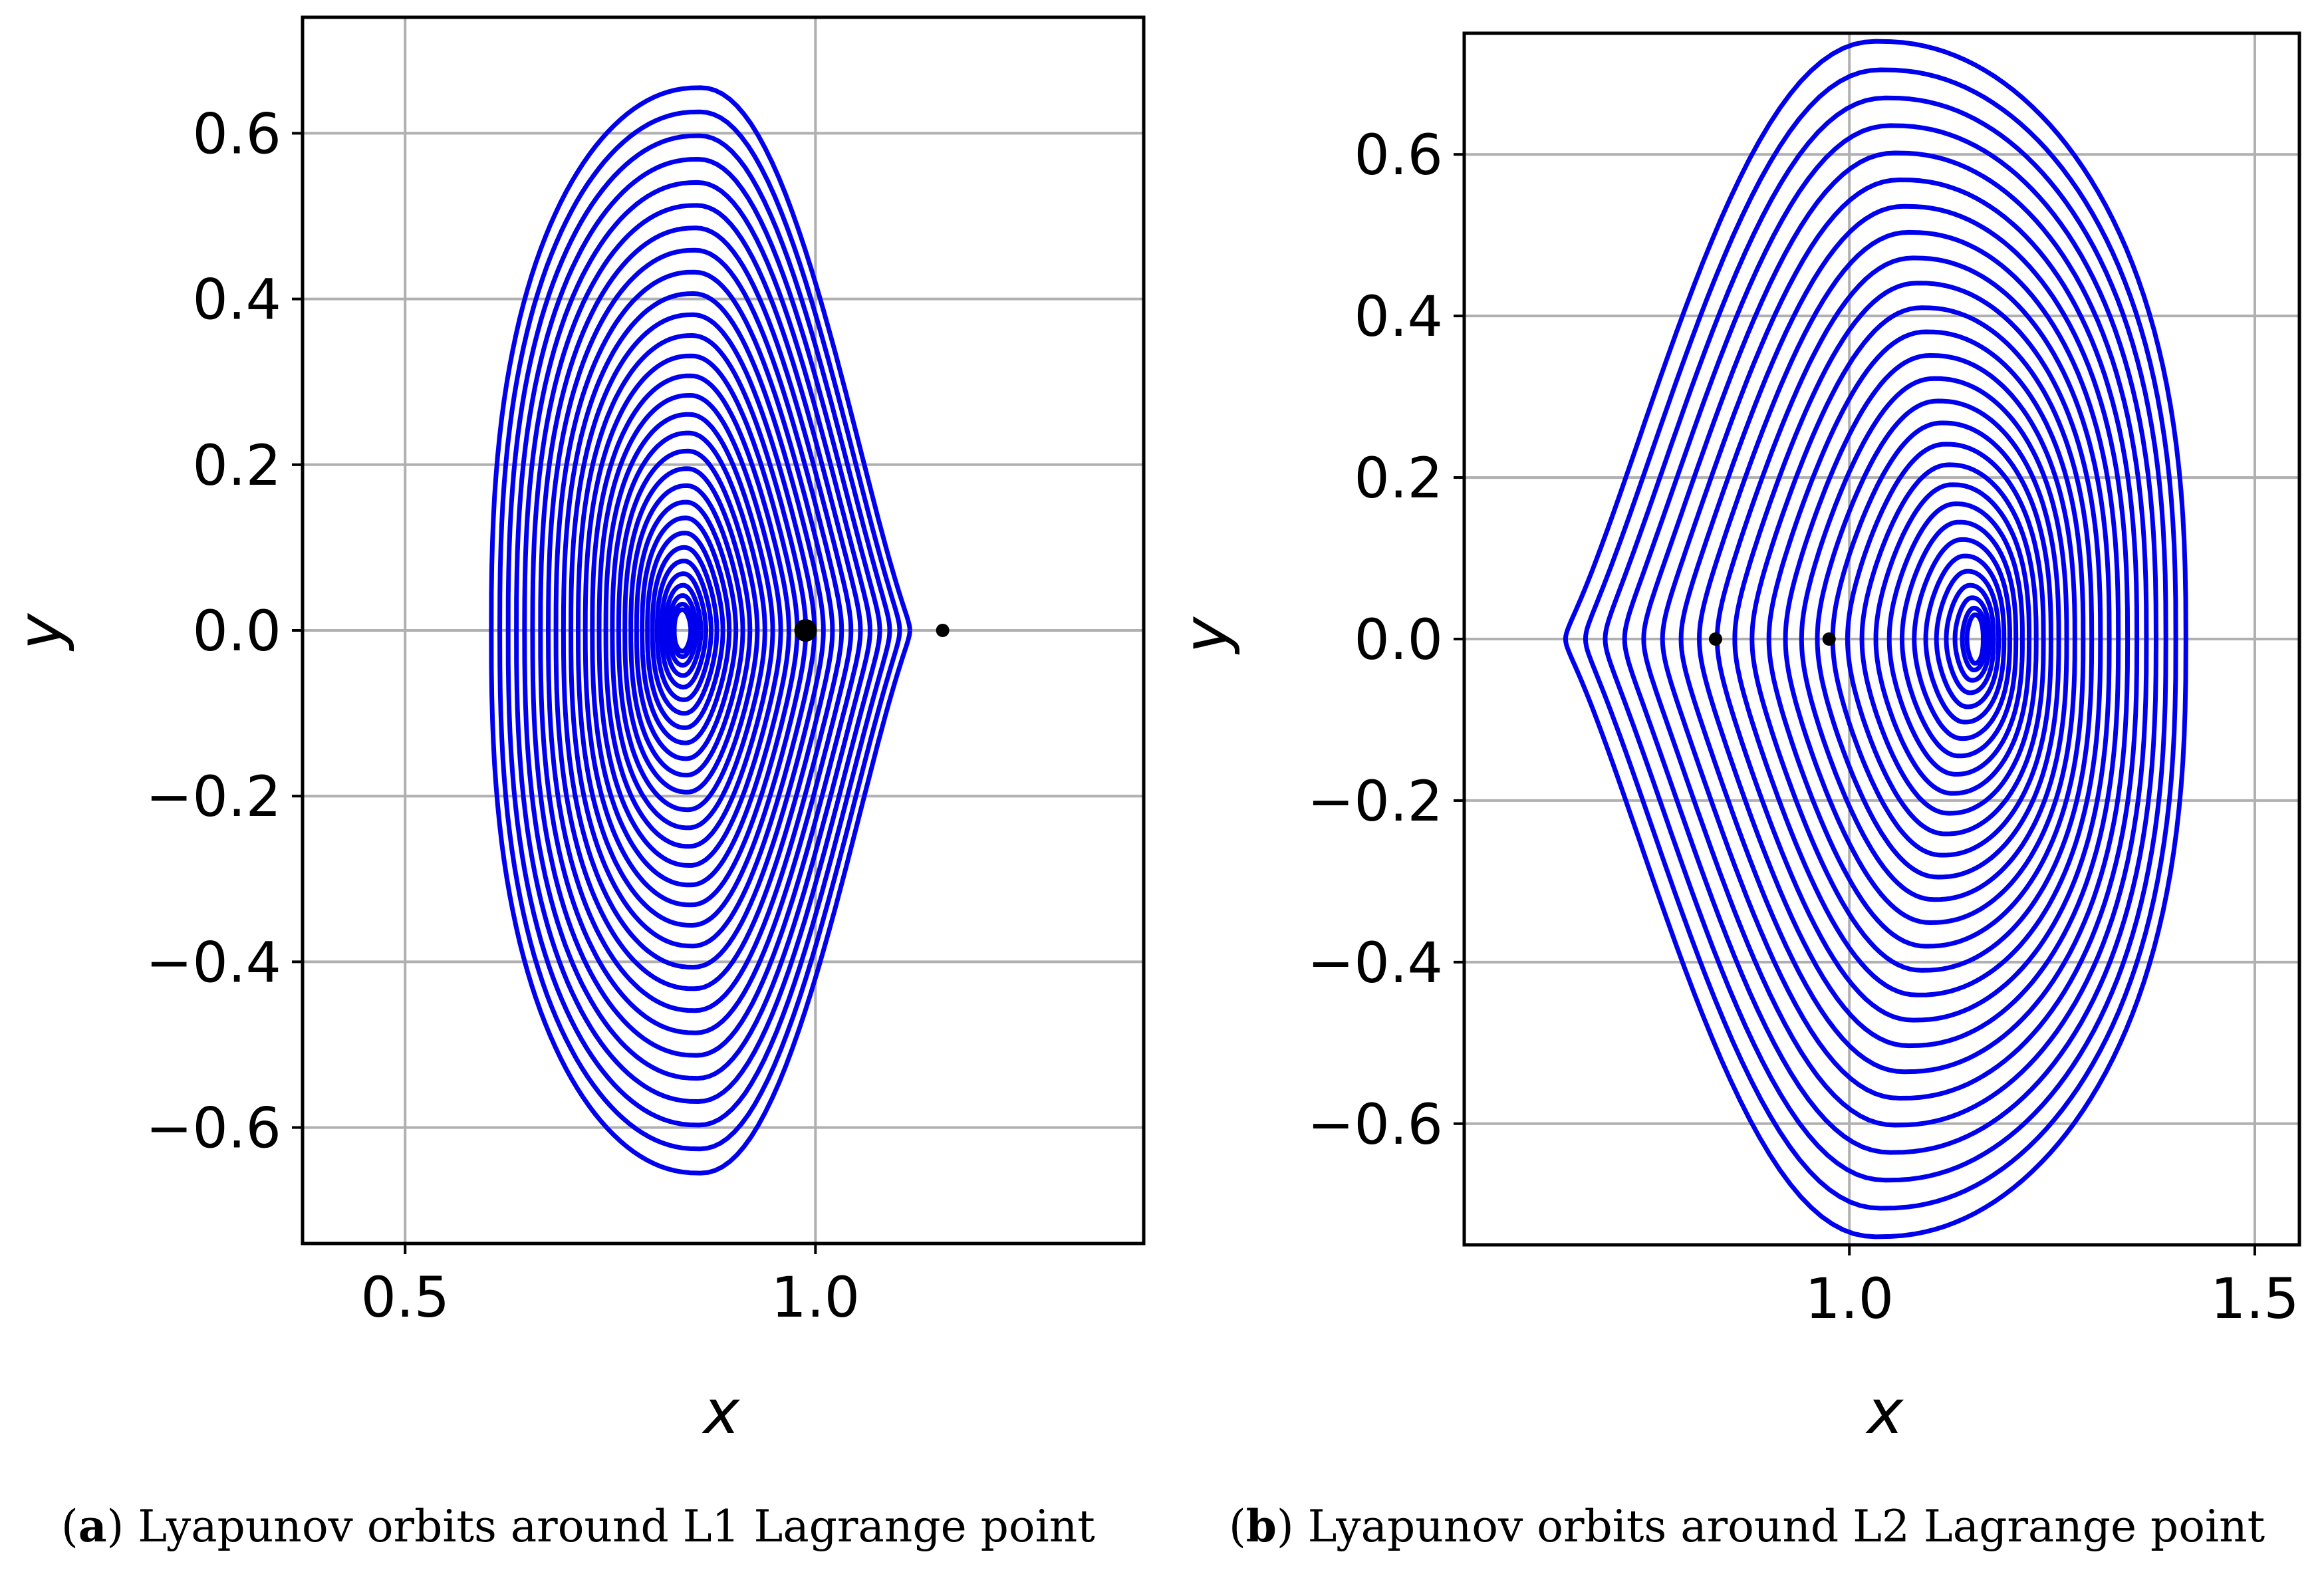 The height and width of the screenshot is (1570, 2324). Describe the element at coordinates (943, 630) in the screenshot. I see `panel-a-l2-point-marker` at that location.